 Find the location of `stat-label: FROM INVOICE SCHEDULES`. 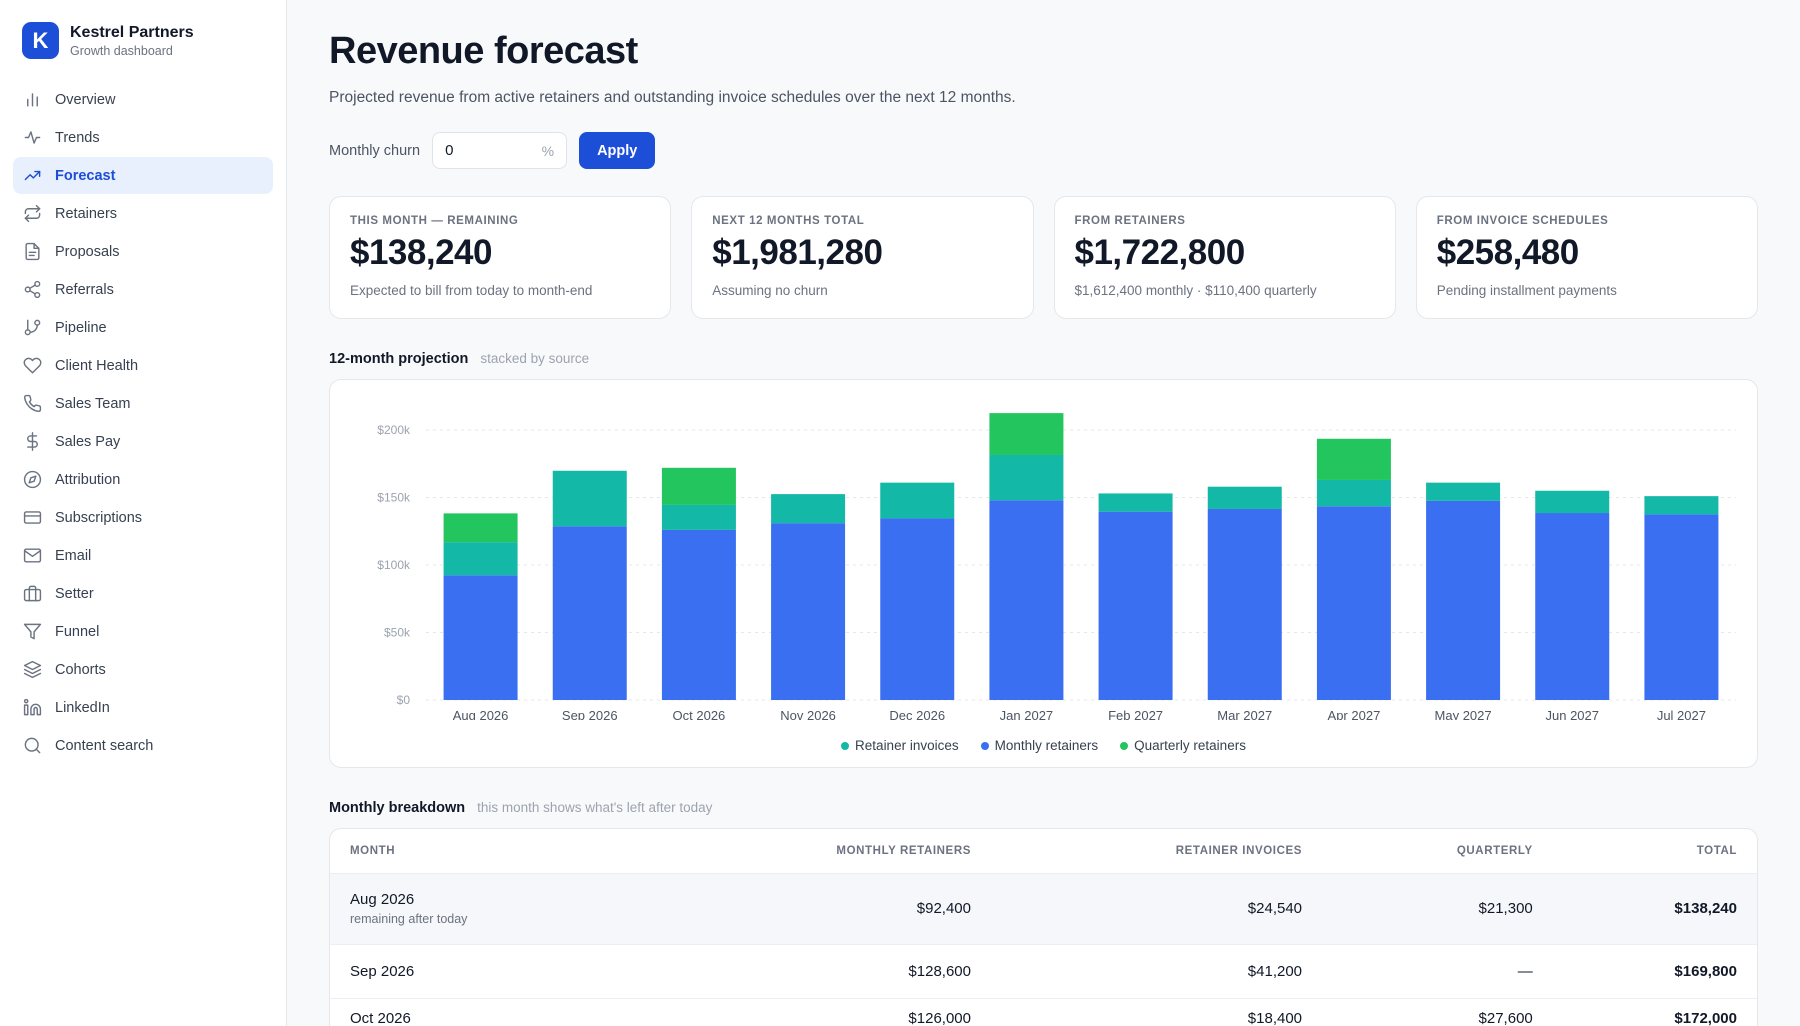

stat-label: FROM INVOICE SCHEDULES is located at coordinates (1522, 221).